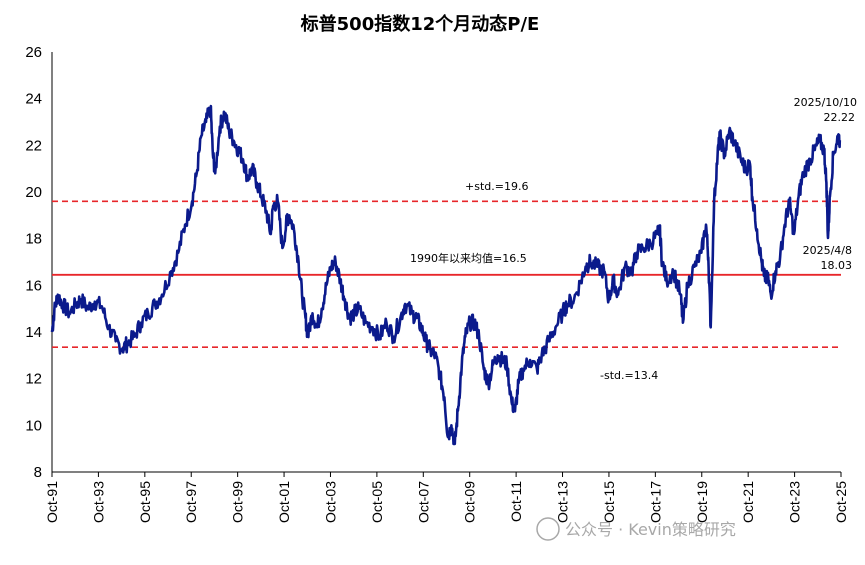 This screenshot has width=865, height=565. I want to click on chart-title: 标普500指数12个月动态P/E, so click(420, 24).